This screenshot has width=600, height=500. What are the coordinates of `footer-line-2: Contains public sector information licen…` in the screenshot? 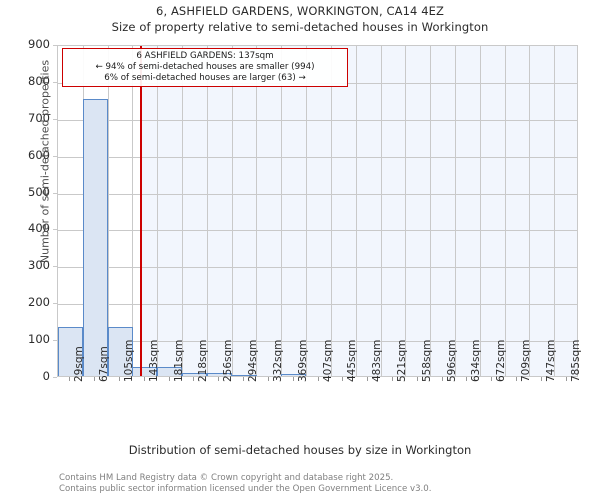 It's located at (245, 488).